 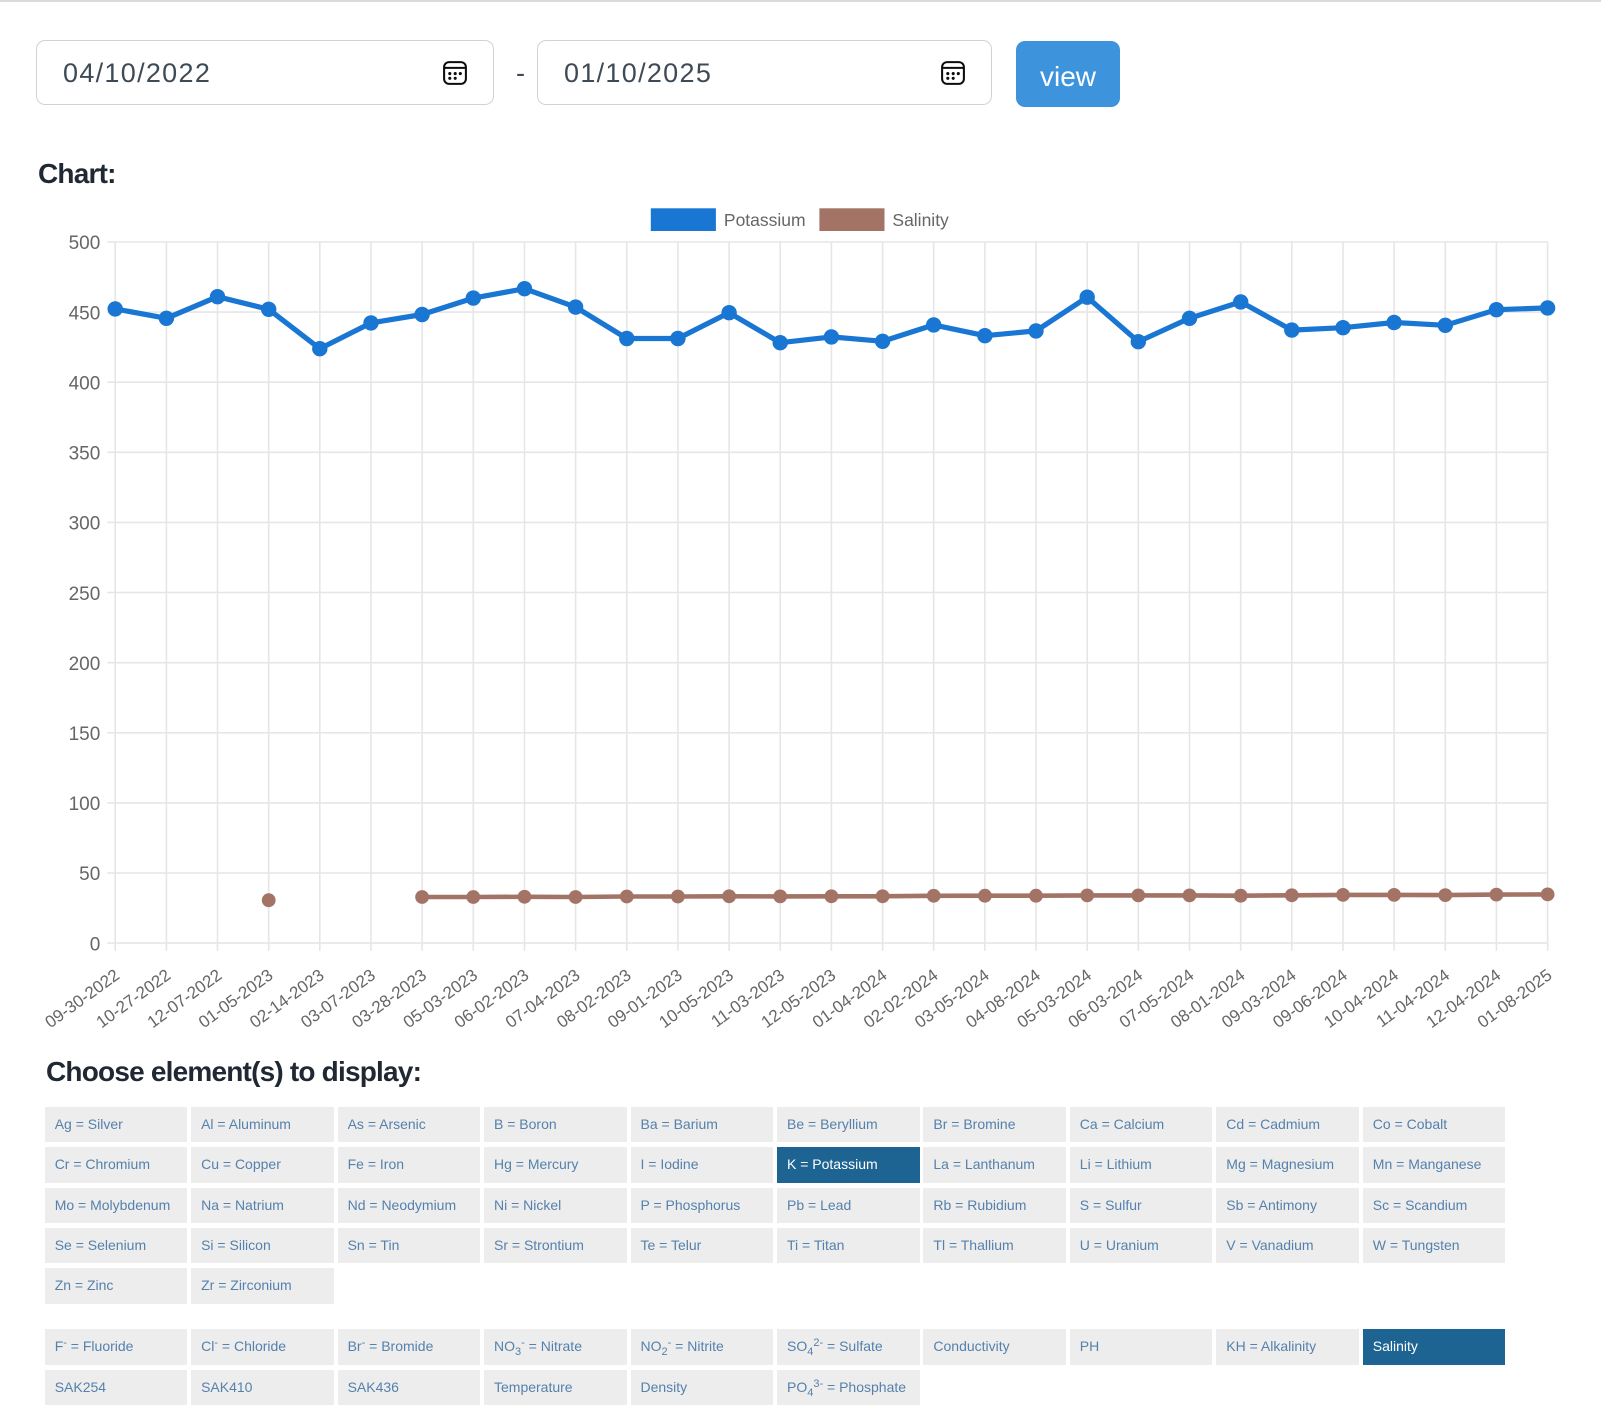 I want to click on svg-text: 0, so click(x=95, y=944).